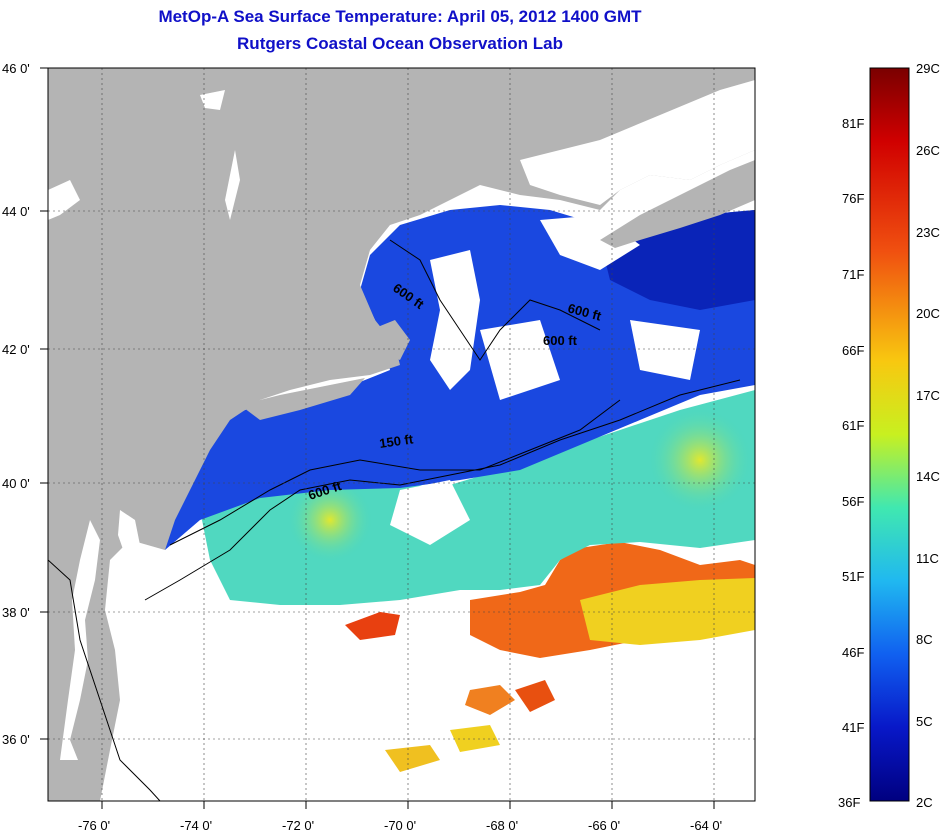 The image size is (944, 840). Describe the element at coordinates (94, 825) in the screenshot. I see `lon-label-76: -76 0'` at that location.